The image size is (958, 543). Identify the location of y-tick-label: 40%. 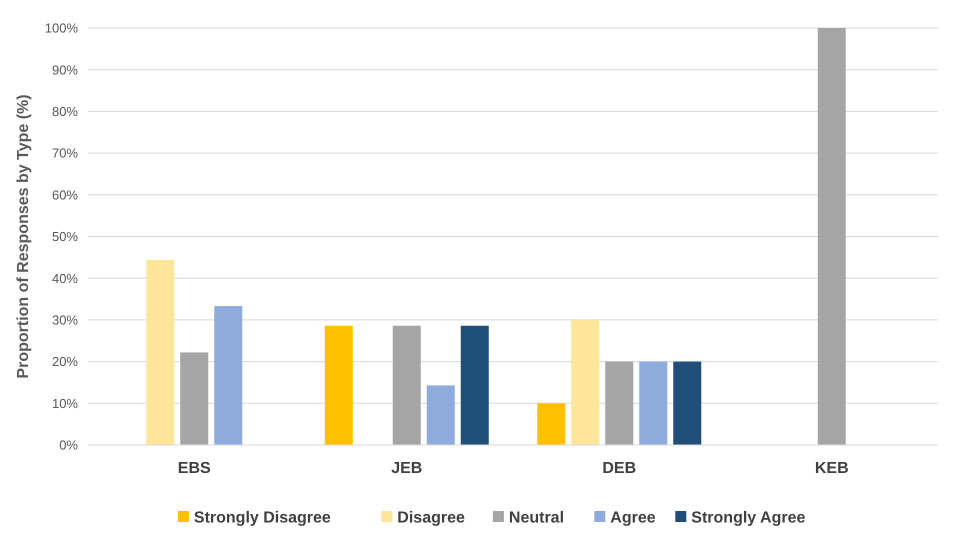
(65, 278).